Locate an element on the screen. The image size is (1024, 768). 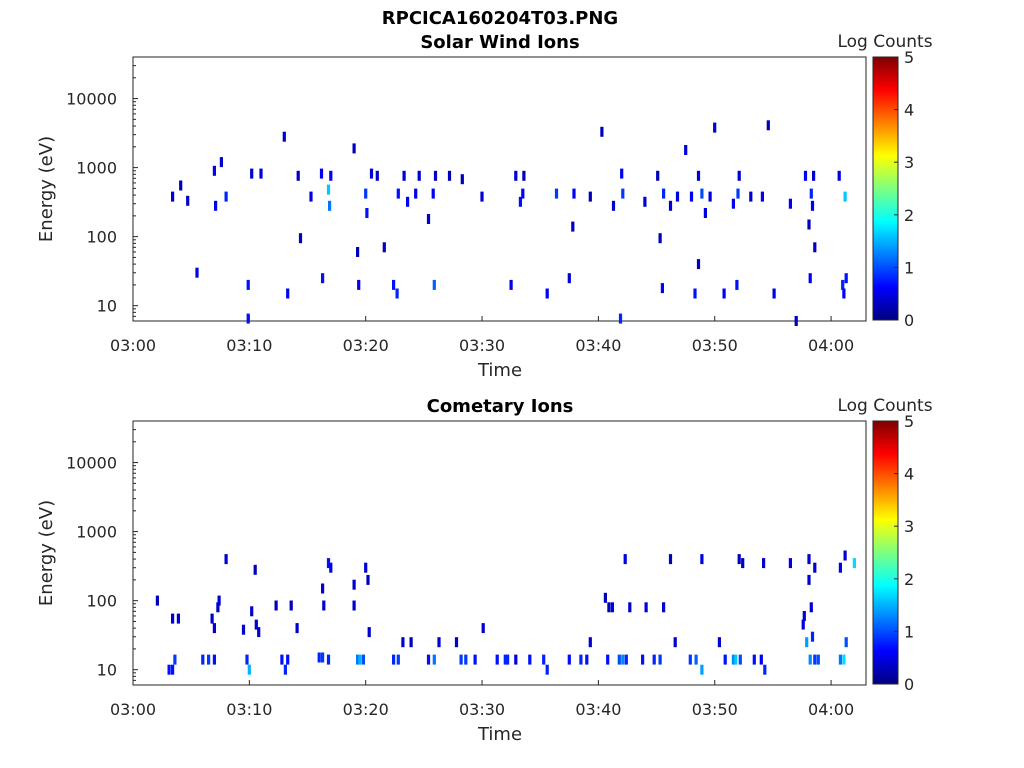
colorbar-label: Log Counts is located at coordinates (884, 42).